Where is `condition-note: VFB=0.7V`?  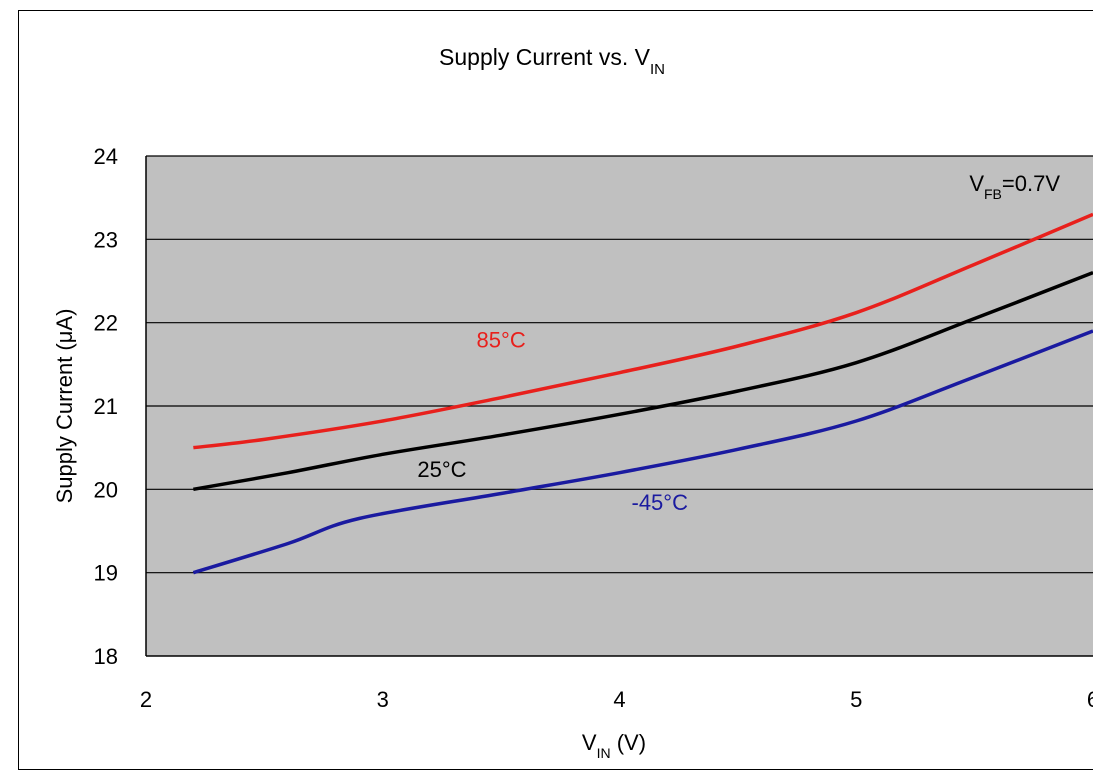
condition-note: VFB=0.7V is located at coordinates (1014, 186).